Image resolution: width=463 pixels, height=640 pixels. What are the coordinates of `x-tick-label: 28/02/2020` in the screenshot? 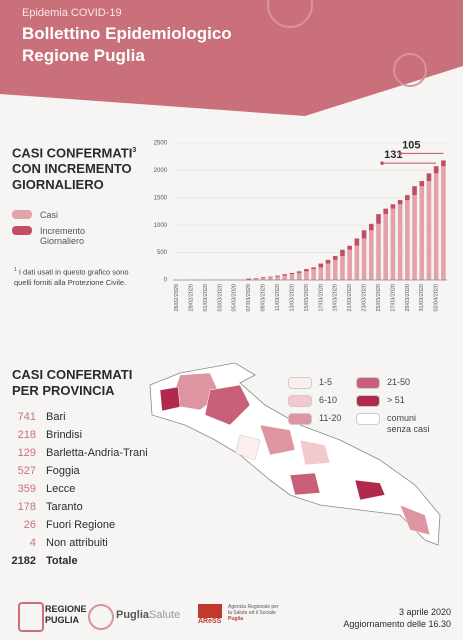 It's located at (191, 298).